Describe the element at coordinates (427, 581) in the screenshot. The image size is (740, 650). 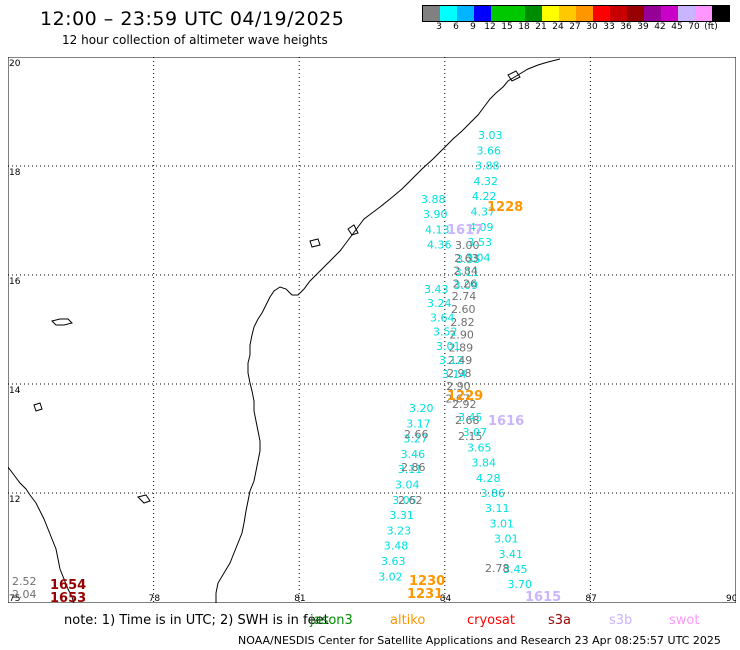
I see `pass-time-label: 1230` at that location.